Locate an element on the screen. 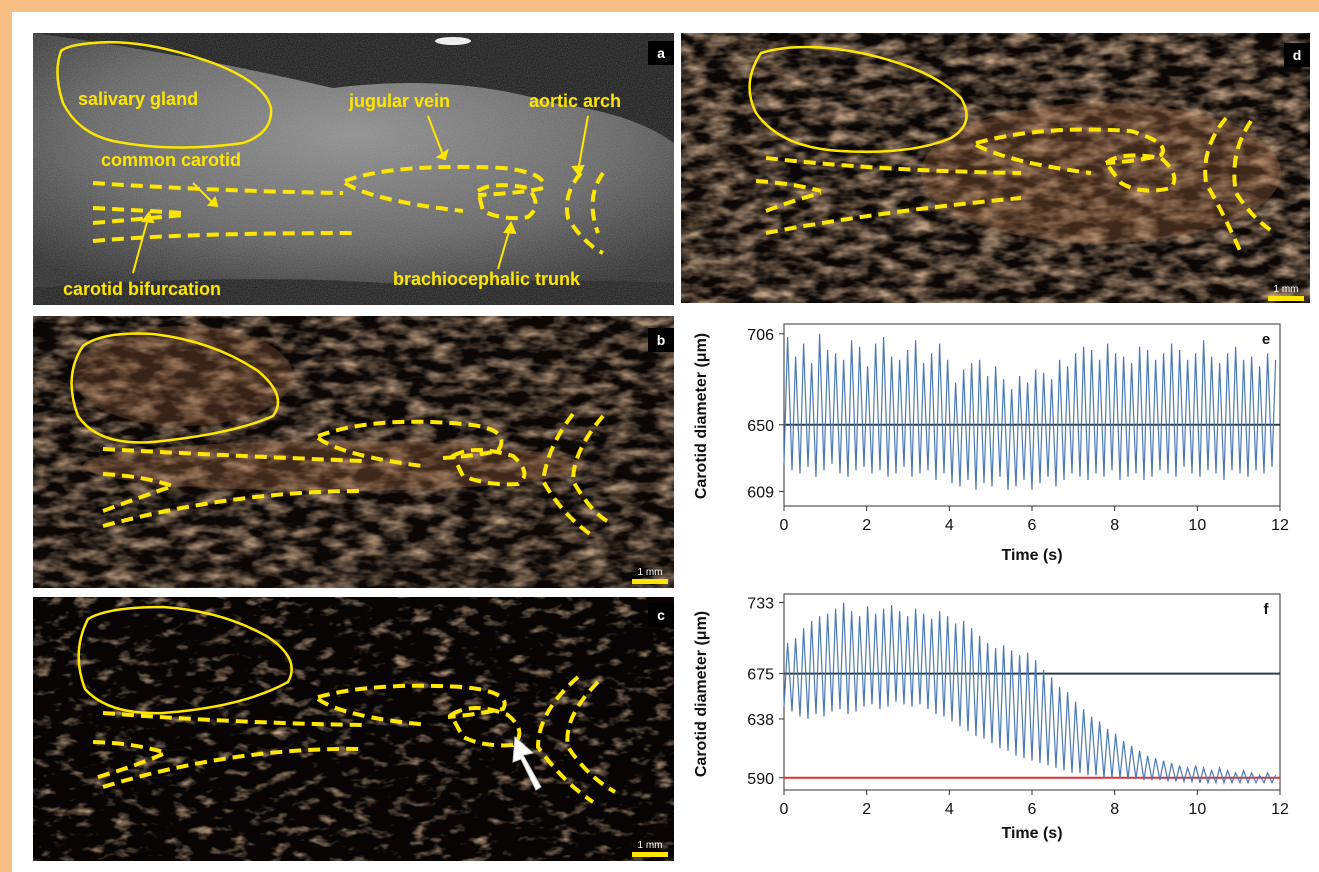 Image resolution: width=1319 pixels, height=872 pixels. chartE-xtick-label: 2 is located at coordinates (866, 525).